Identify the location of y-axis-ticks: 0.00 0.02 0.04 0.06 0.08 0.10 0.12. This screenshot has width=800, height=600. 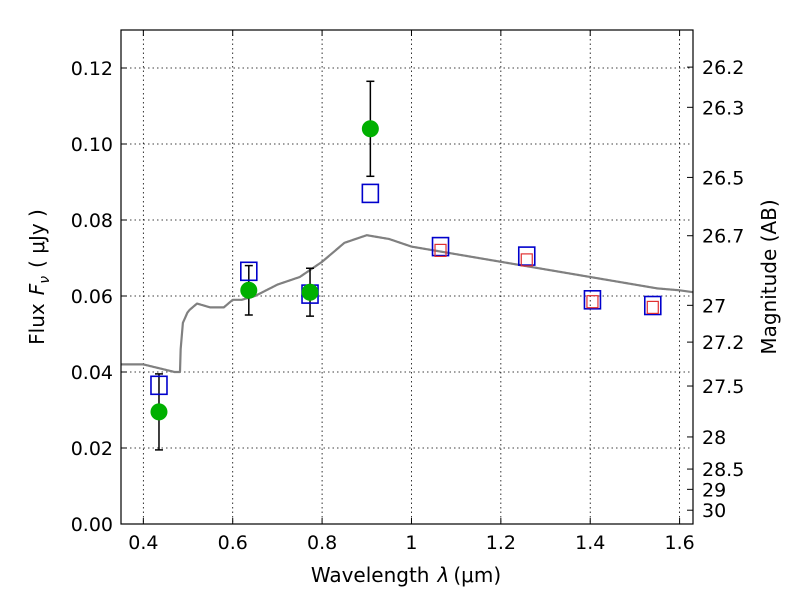
(99, 297).